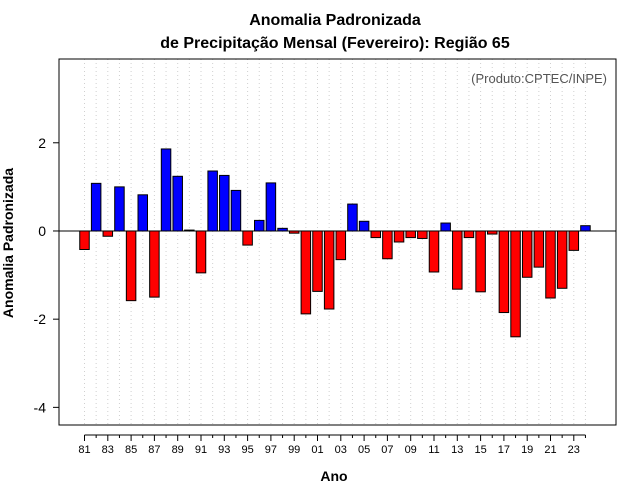 This screenshot has width=640, height=500. Describe the element at coordinates (247, 450) in the screenshot. I see `x-tick-label: 95` at that location.